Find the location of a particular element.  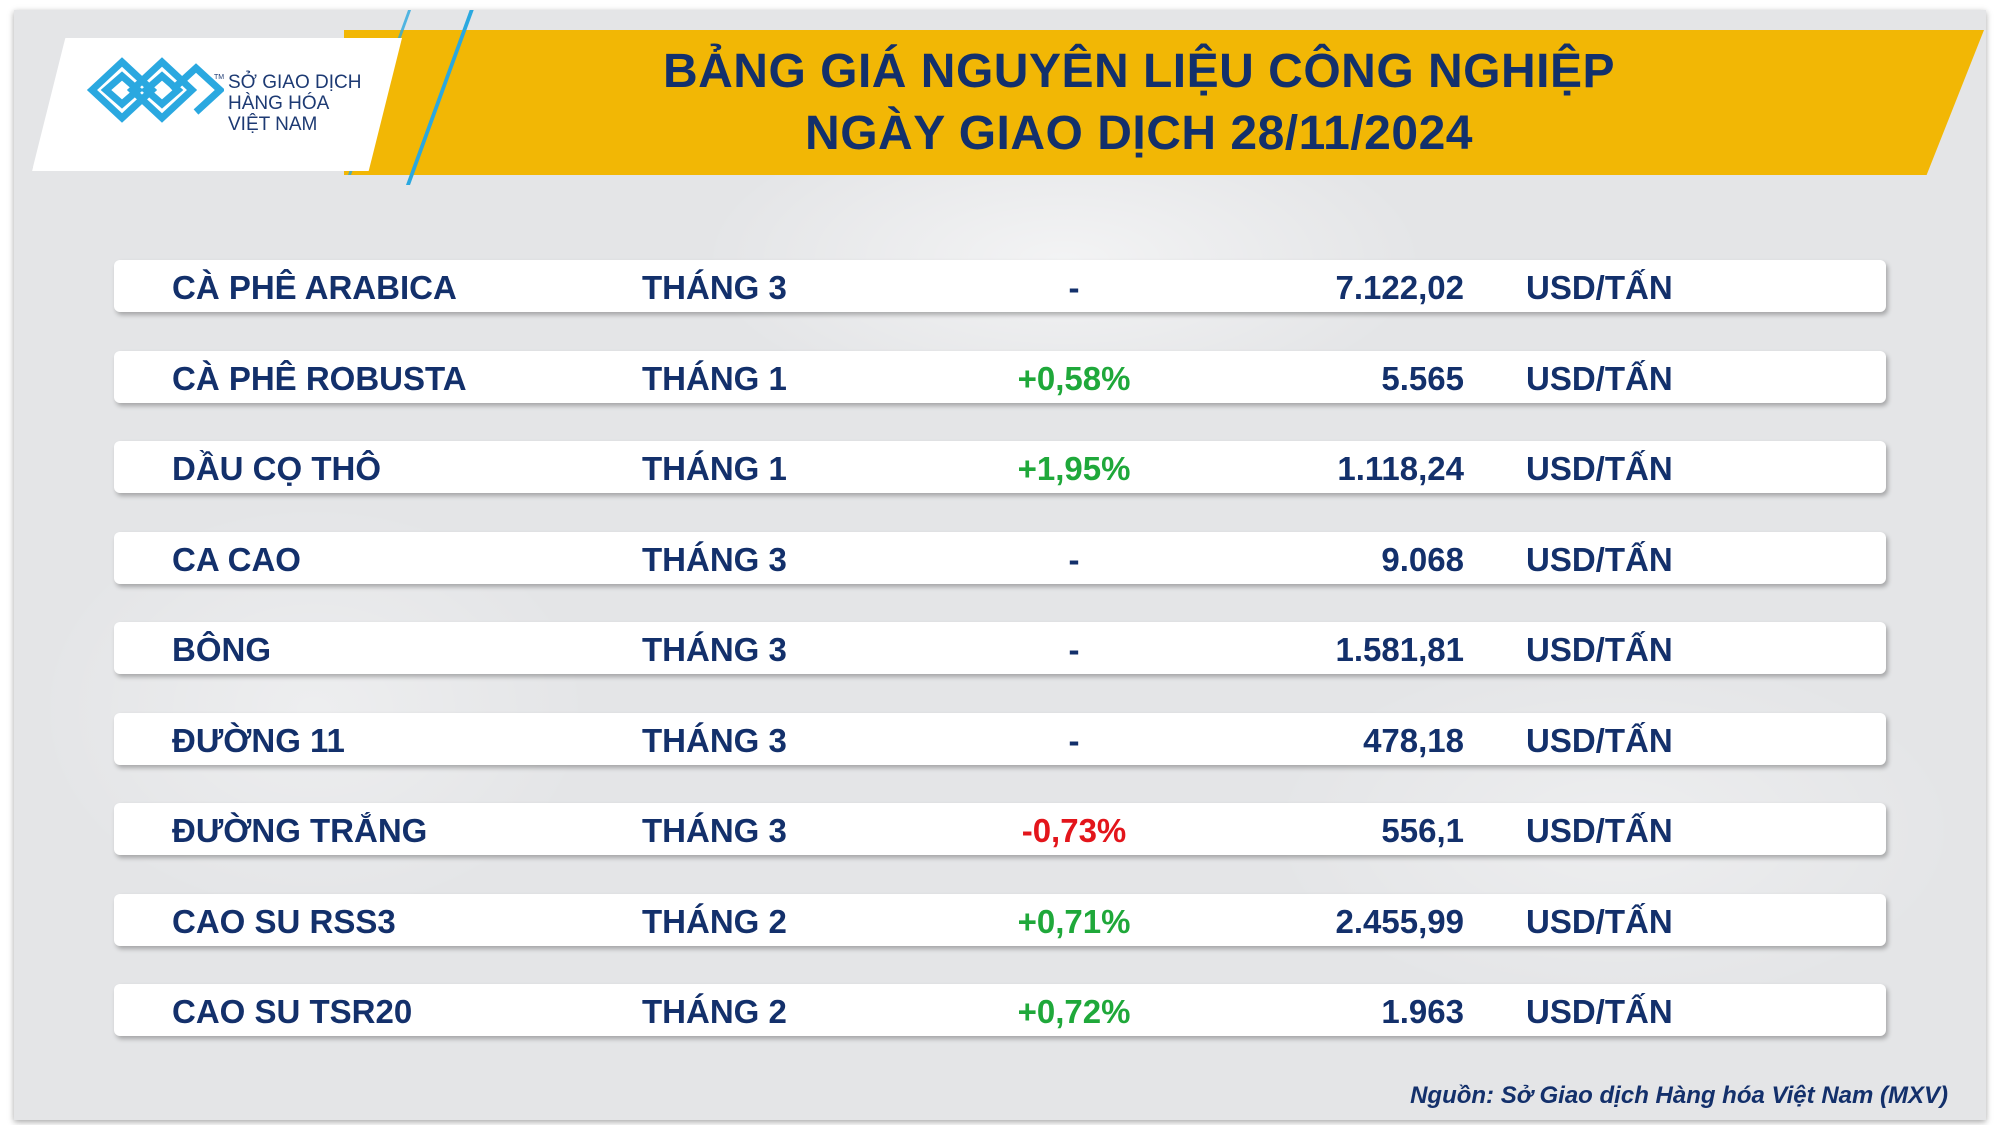

price-value: 556,1 is located at coordinates (1422, 830).